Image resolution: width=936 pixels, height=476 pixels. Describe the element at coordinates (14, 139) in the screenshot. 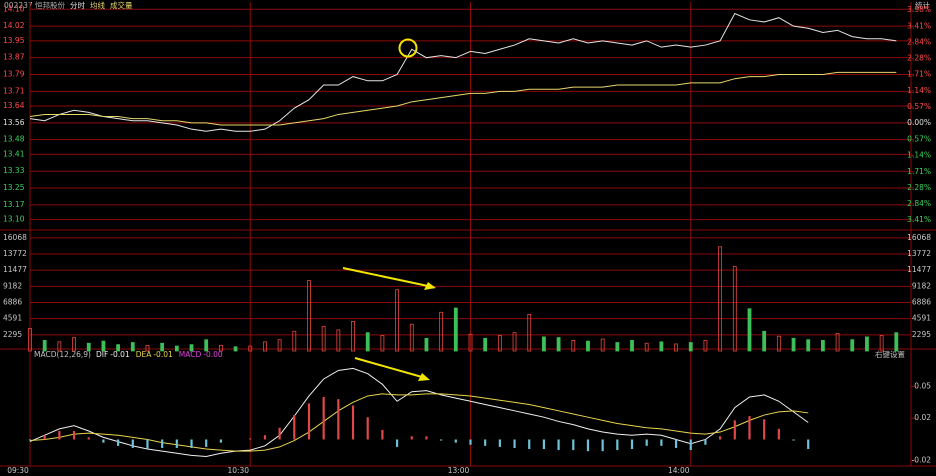

I see `y-tick-label: 13.48` at that location.